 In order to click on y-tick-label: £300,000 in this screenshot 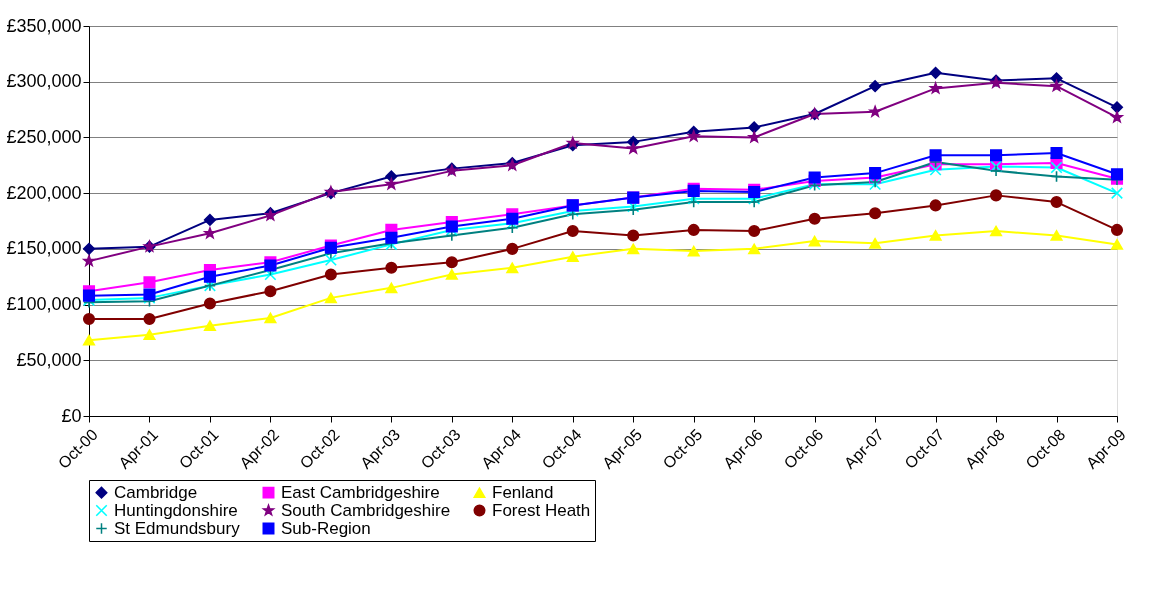, I will do `click(44, 81)`.